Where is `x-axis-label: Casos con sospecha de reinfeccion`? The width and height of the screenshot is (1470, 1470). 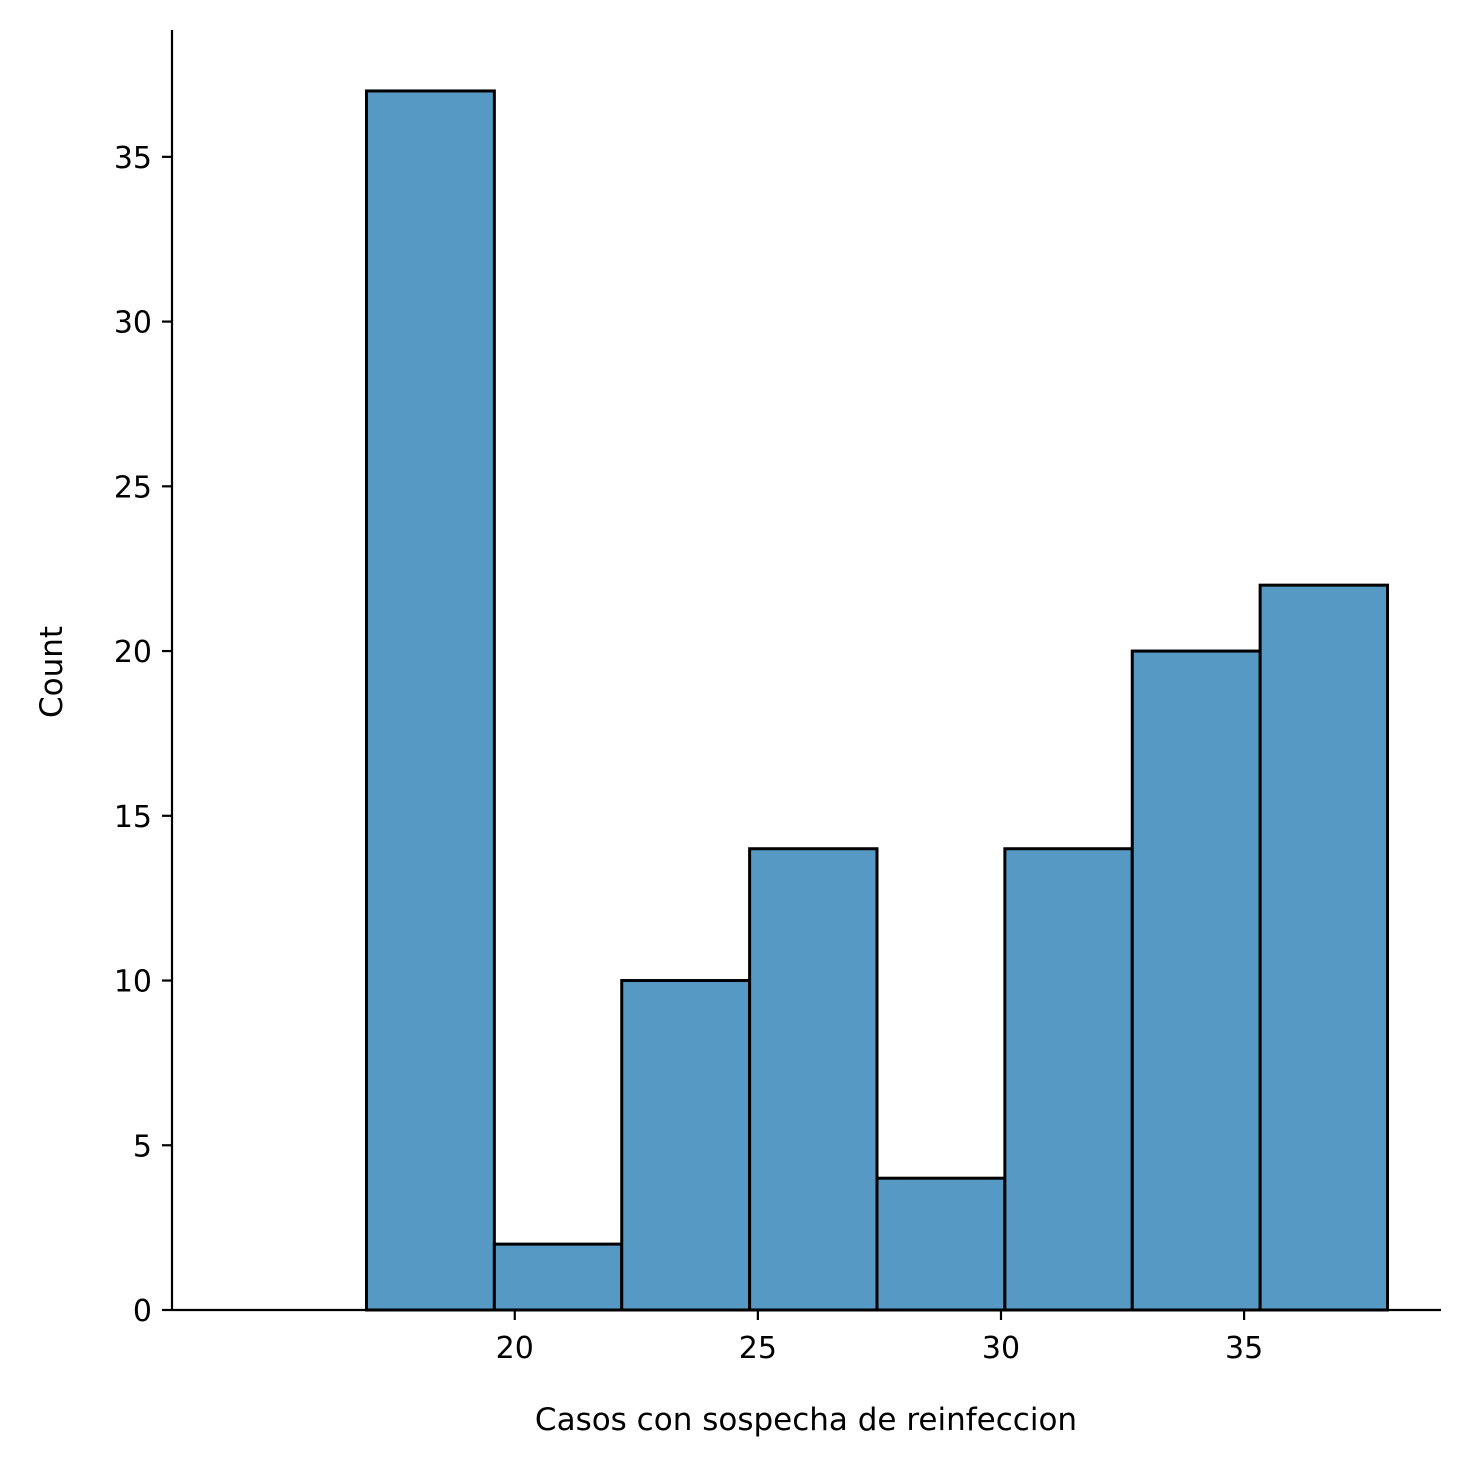 x-axis-label: Casos con sospecha de reinfeccion is located at coordinates (806, 1420).